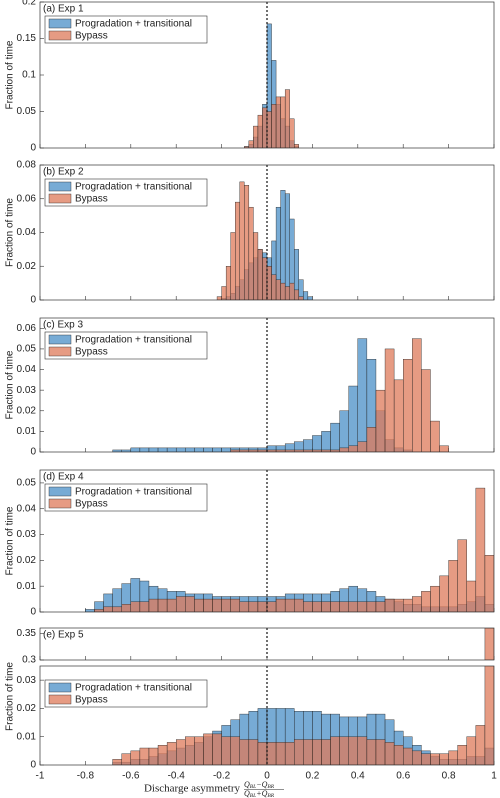 Image resolution: width=500 pixels, height=798 pixels. Describe the element at coordinates (27, 328) in the screenshot. I see `y-tick-label: 0.06` at that location.